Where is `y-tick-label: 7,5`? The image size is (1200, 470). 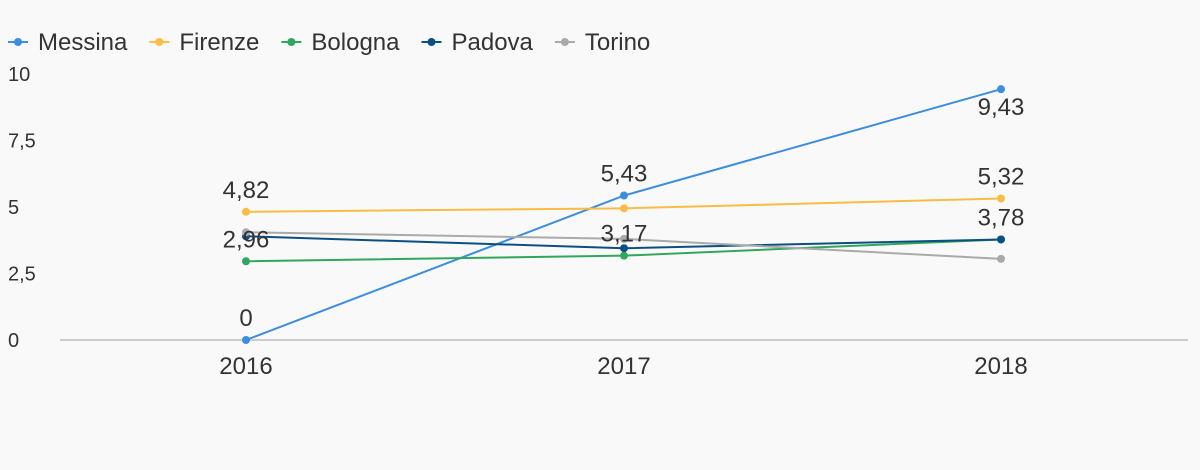 y-tick-label: 7,5 is located at coordinates (22, 142).